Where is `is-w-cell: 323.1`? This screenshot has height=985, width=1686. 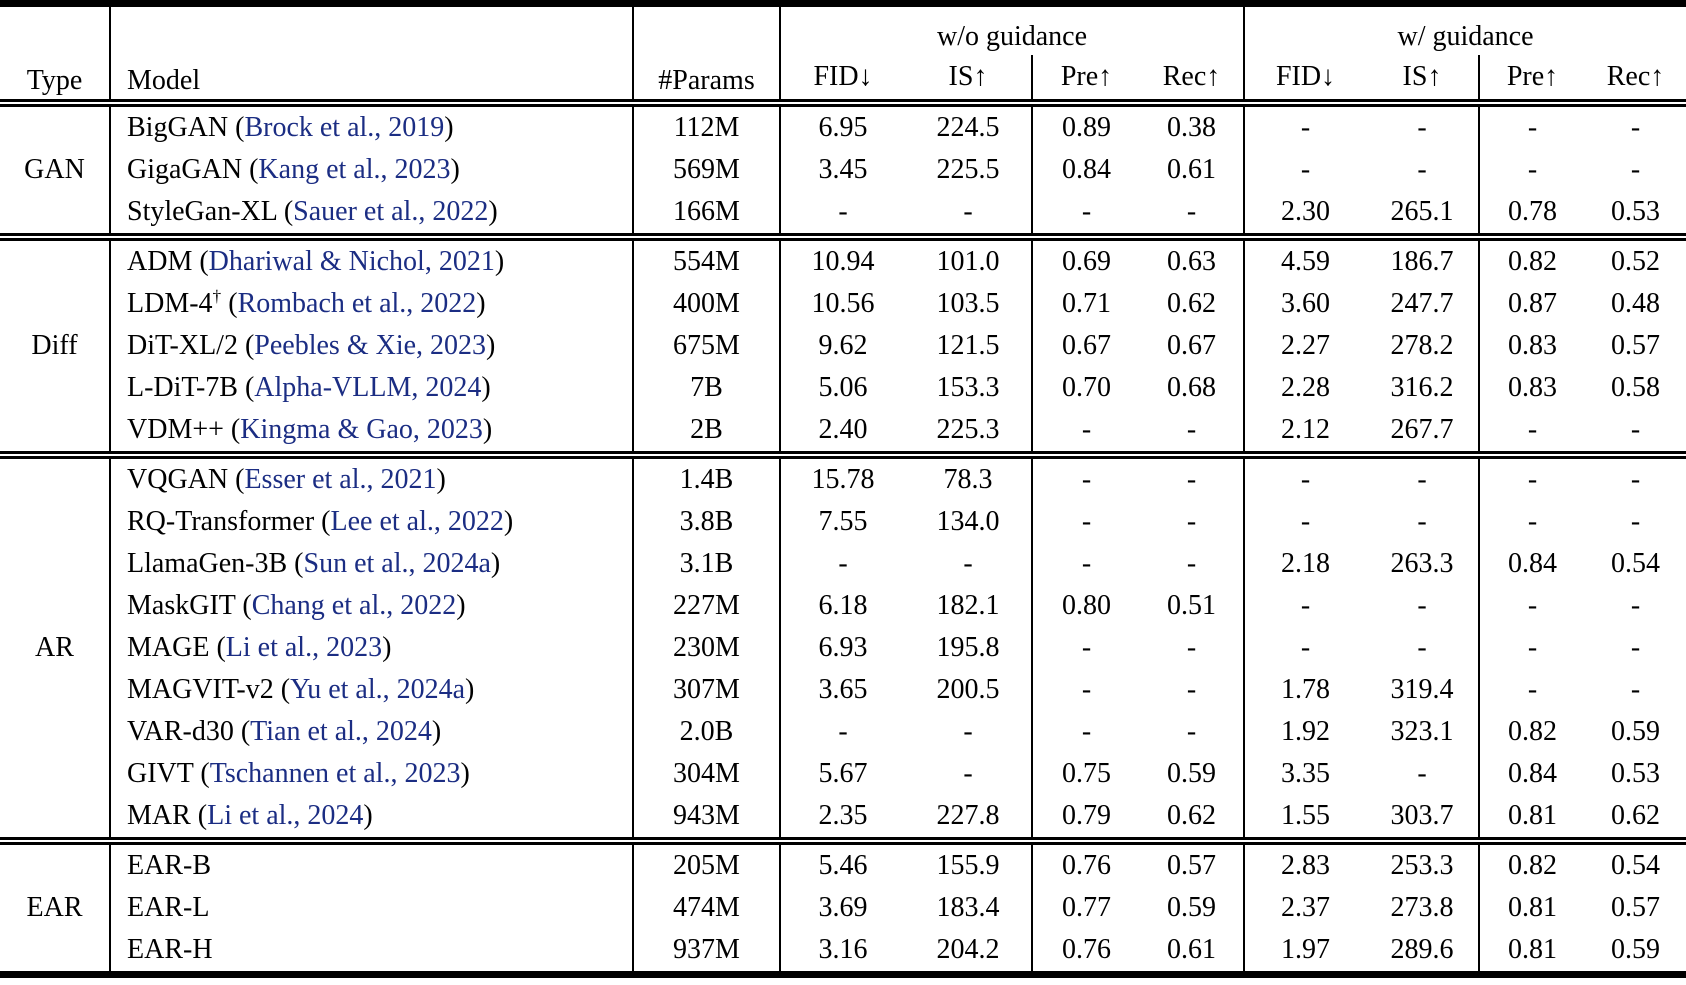 is-w-cell: 323.1 is located at coordinates (1423, 732).